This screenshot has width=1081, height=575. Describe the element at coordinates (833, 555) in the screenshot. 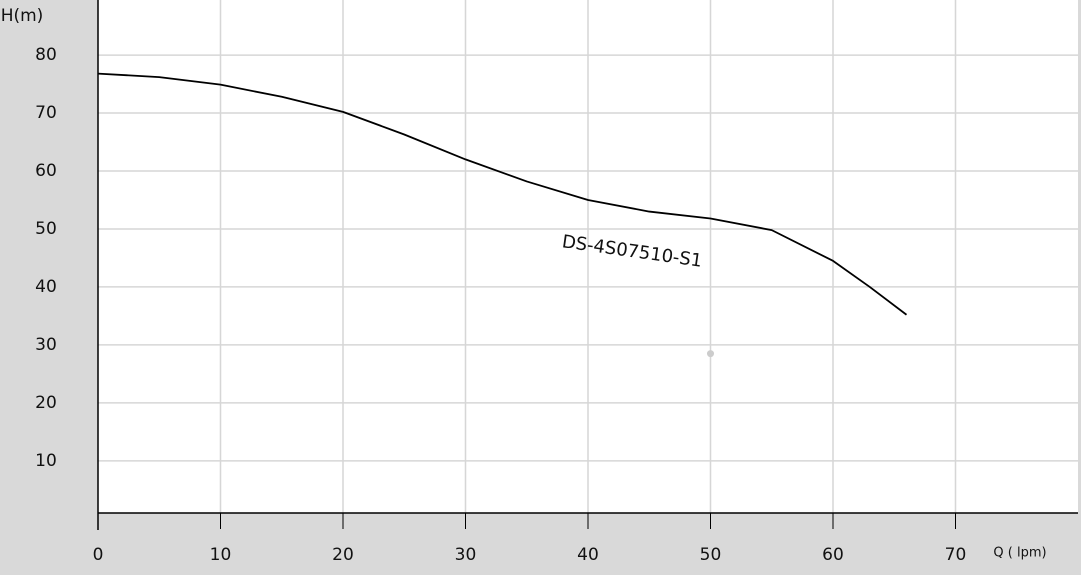

I see `x-tick-label: 60` at that location.